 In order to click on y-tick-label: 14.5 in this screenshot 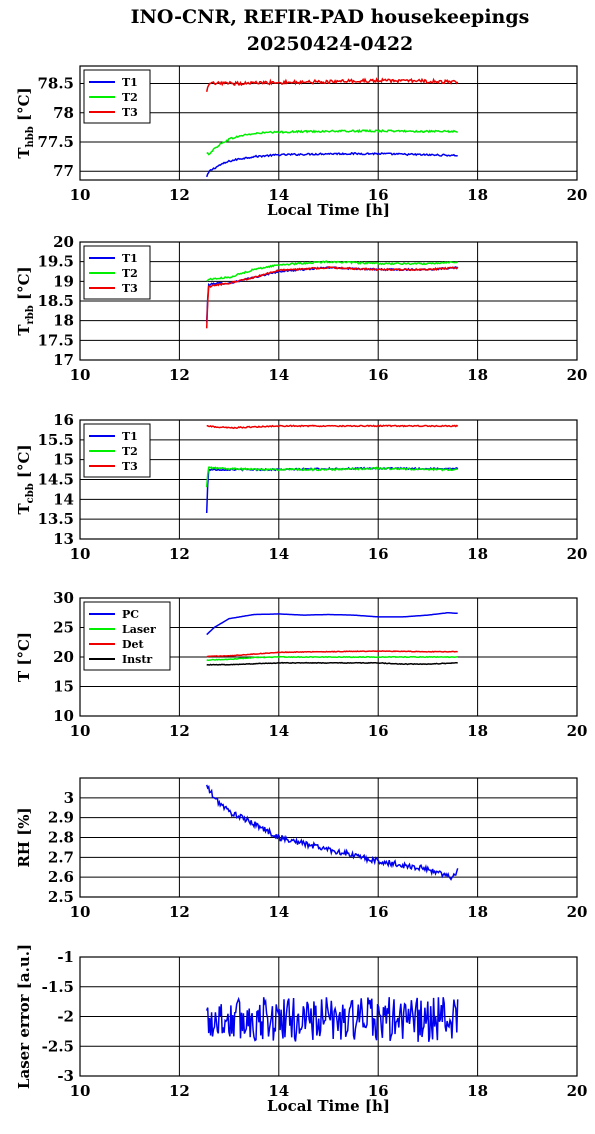, I will do `click(55, 480)`.